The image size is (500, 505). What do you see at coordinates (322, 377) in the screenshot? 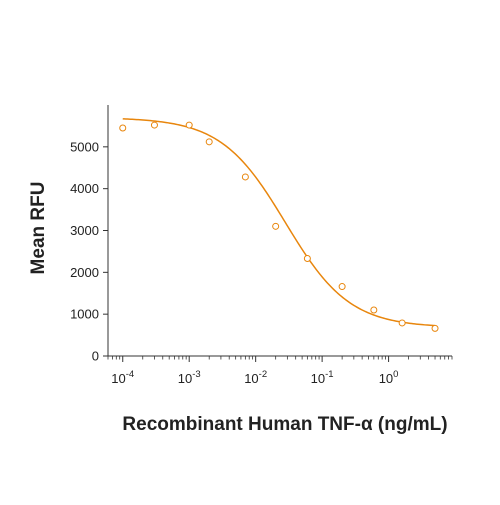
I see `x-tick-label: 10⁻¹` at bounding box center [322, 377].